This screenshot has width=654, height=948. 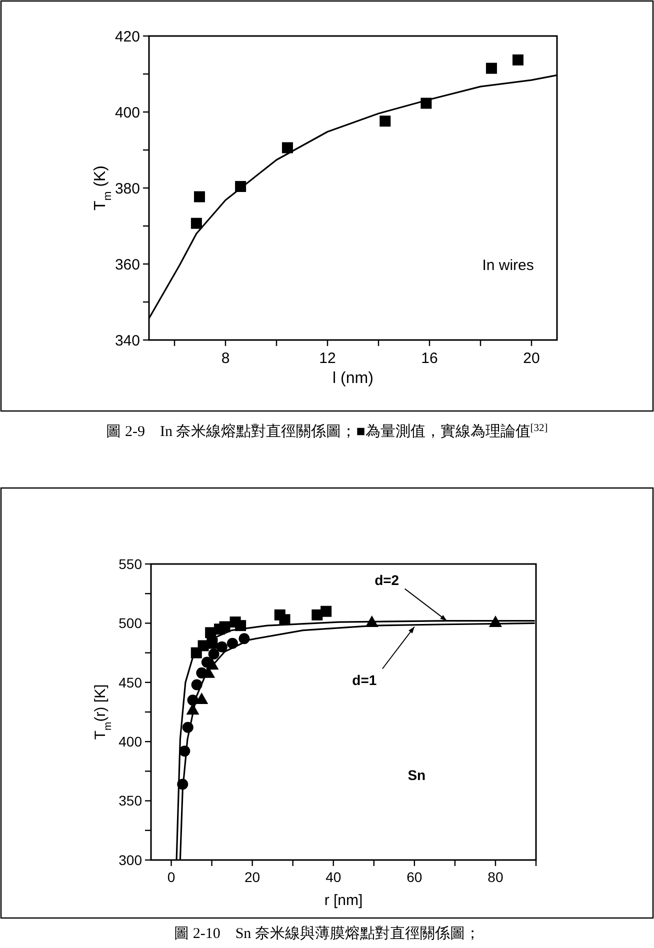 I want to click on y-tick-label: 450, so click(x=130, y=682).